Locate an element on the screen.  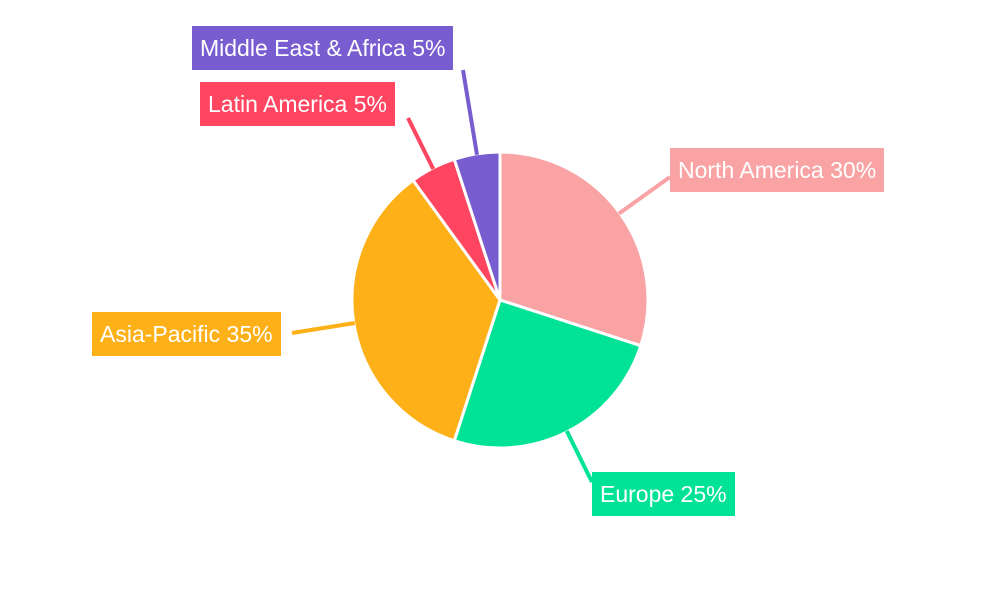
data-label: Latin America 5% is located at coordinates (297, 104).